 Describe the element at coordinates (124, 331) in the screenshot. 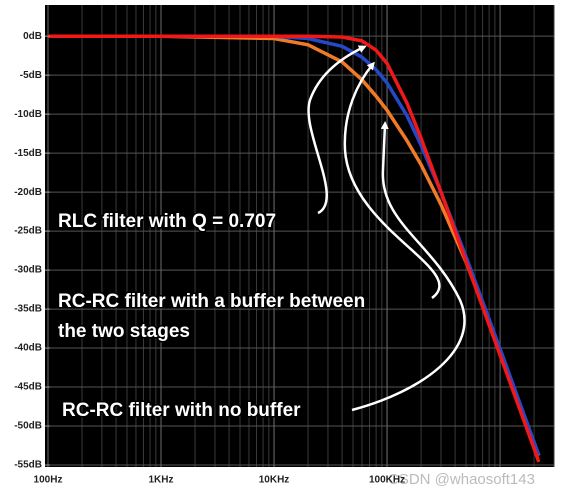

I see `annotation: the two stages` at that location.